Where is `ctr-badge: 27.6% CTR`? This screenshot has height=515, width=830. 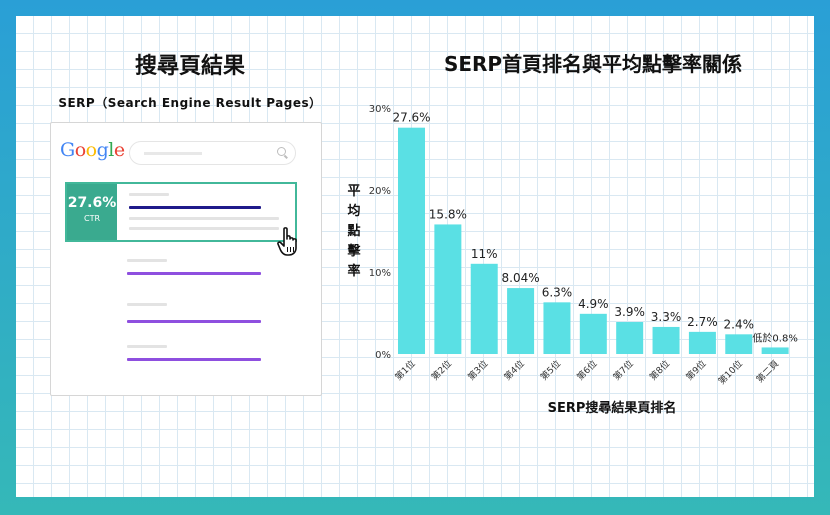
ctr-badge: 27.6% CTR is located at coordinates (92, 212).